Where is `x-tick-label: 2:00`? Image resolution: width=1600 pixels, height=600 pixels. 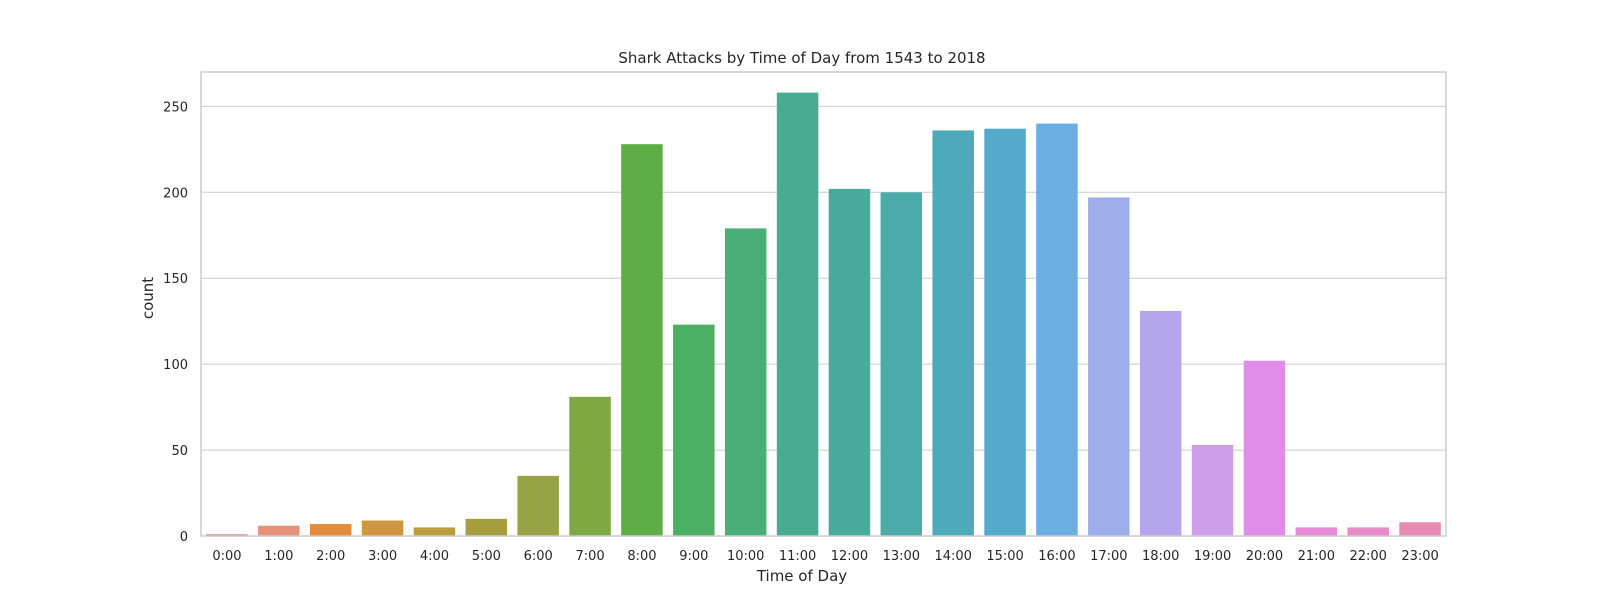
x-tick-label: 2:00 is located at coordinates (330, 556).